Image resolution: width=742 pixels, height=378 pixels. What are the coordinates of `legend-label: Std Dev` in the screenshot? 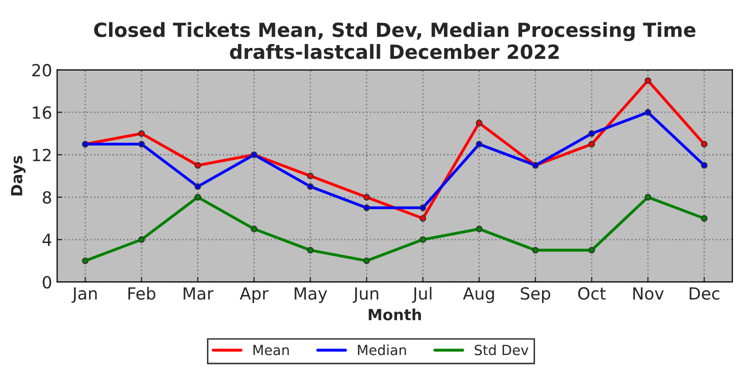 It's located at (501, 350).